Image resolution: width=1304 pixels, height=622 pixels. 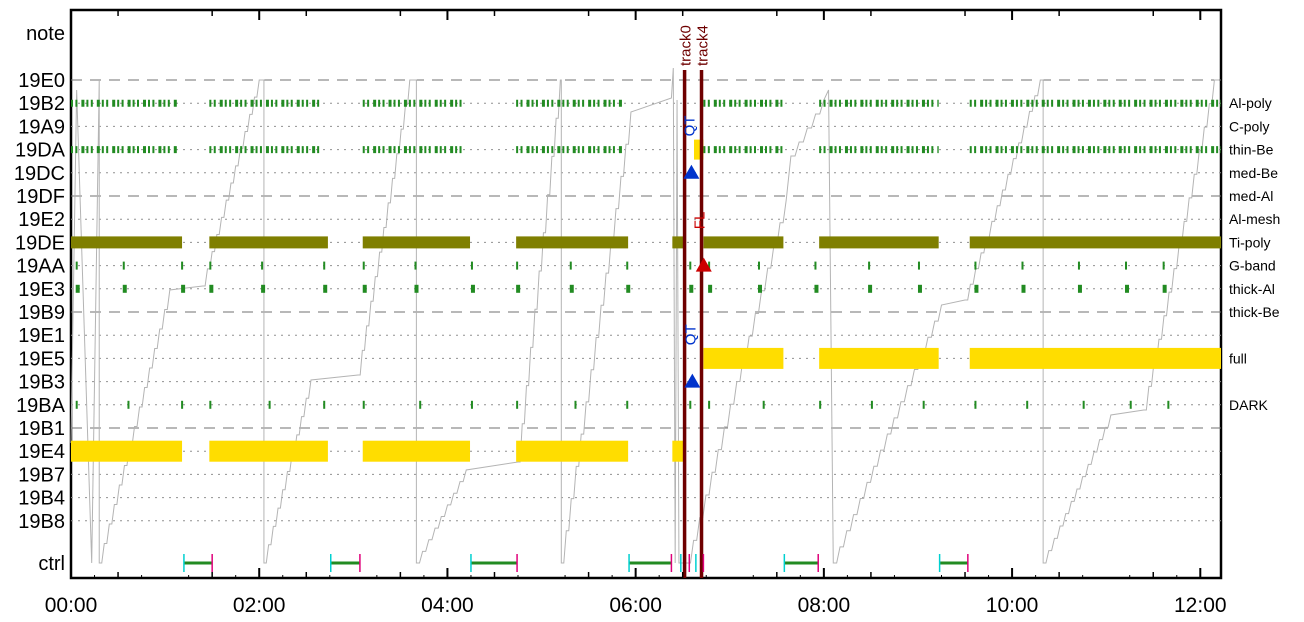 What do you see at coordinates (41, 452) in the screenshot?
I see `row-label-19E4: 19E4` at bounding box center [41, 452].